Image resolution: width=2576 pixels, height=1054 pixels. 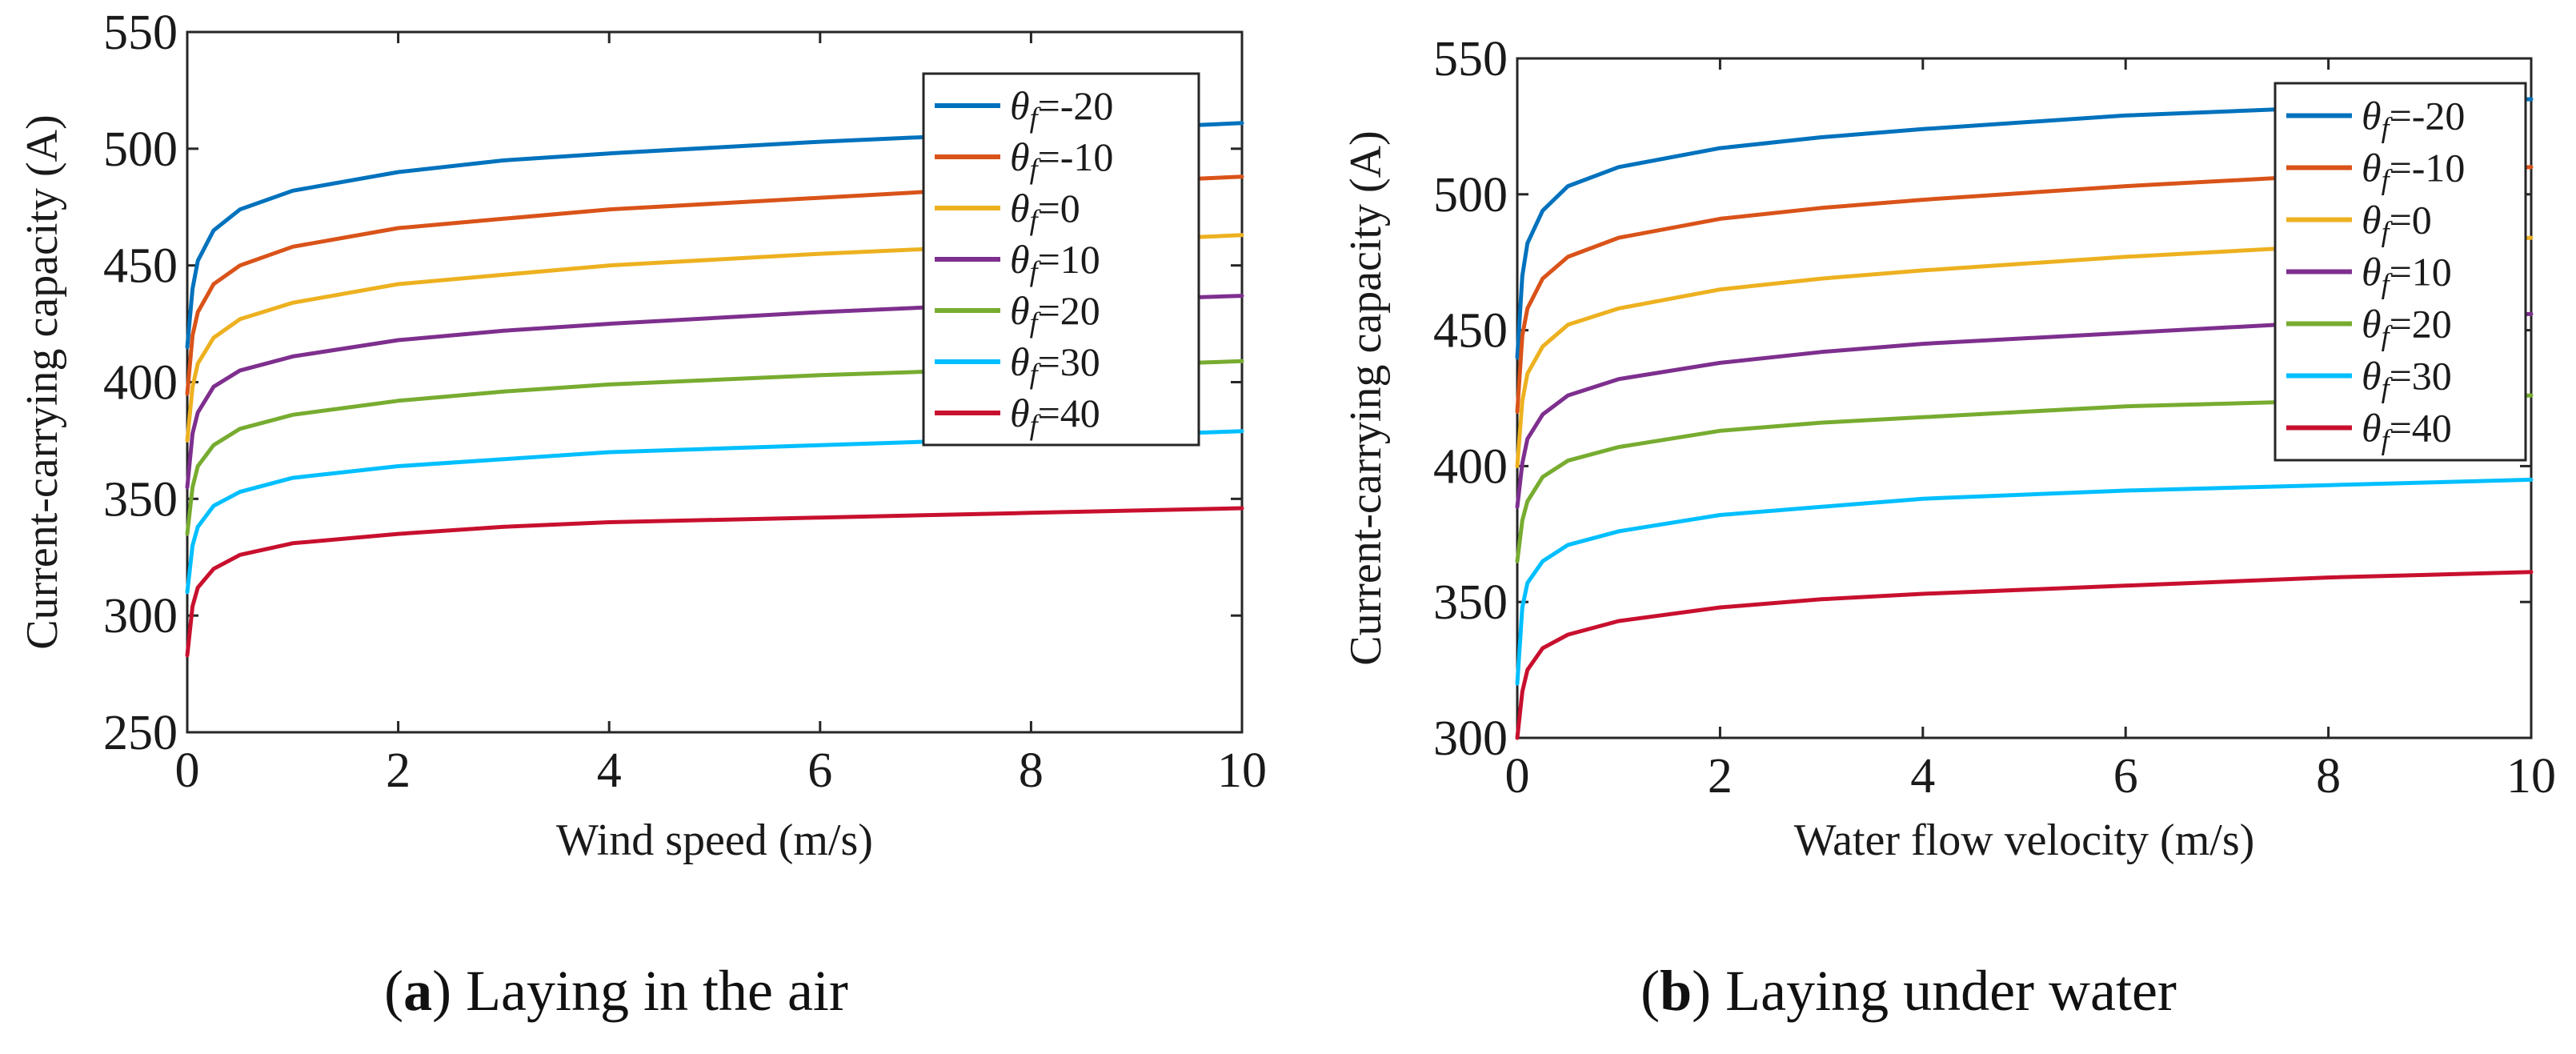 What do you see at coordinates (140, 616) in the screenshot?
I see `panel-a-y-tick-label: 300` at bounding box center [140, 616].